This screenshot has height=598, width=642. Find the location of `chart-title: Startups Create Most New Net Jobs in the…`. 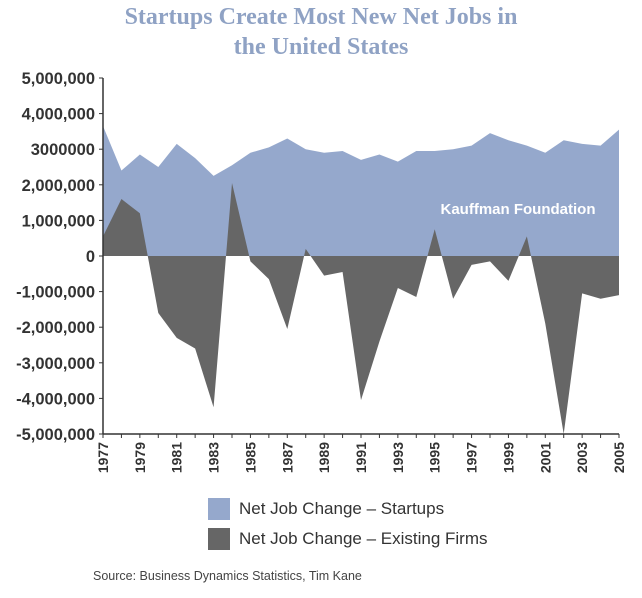

chart-title: Startups Create Most New Net Jobs in the… is located at coordinates (321, 32).